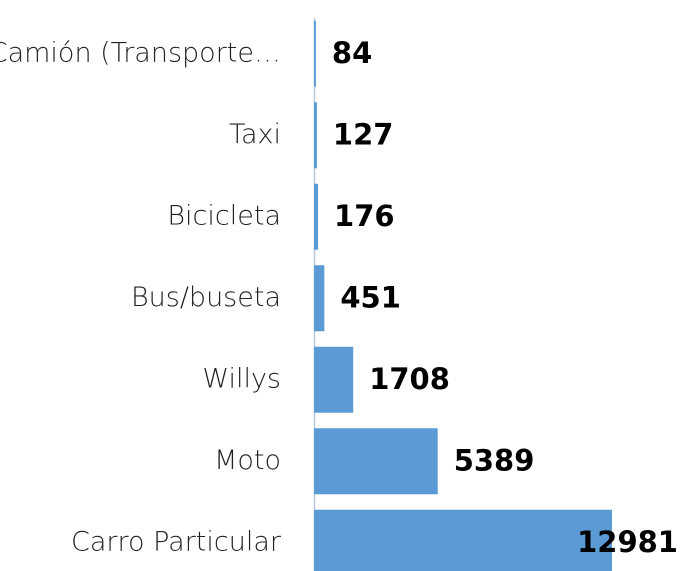 The width and height of the screenshot is (681, 571). What do you see at coordinates (409, 379) in the screenshot?
I see `value-label: 1708` at bounding box center [409, 379].